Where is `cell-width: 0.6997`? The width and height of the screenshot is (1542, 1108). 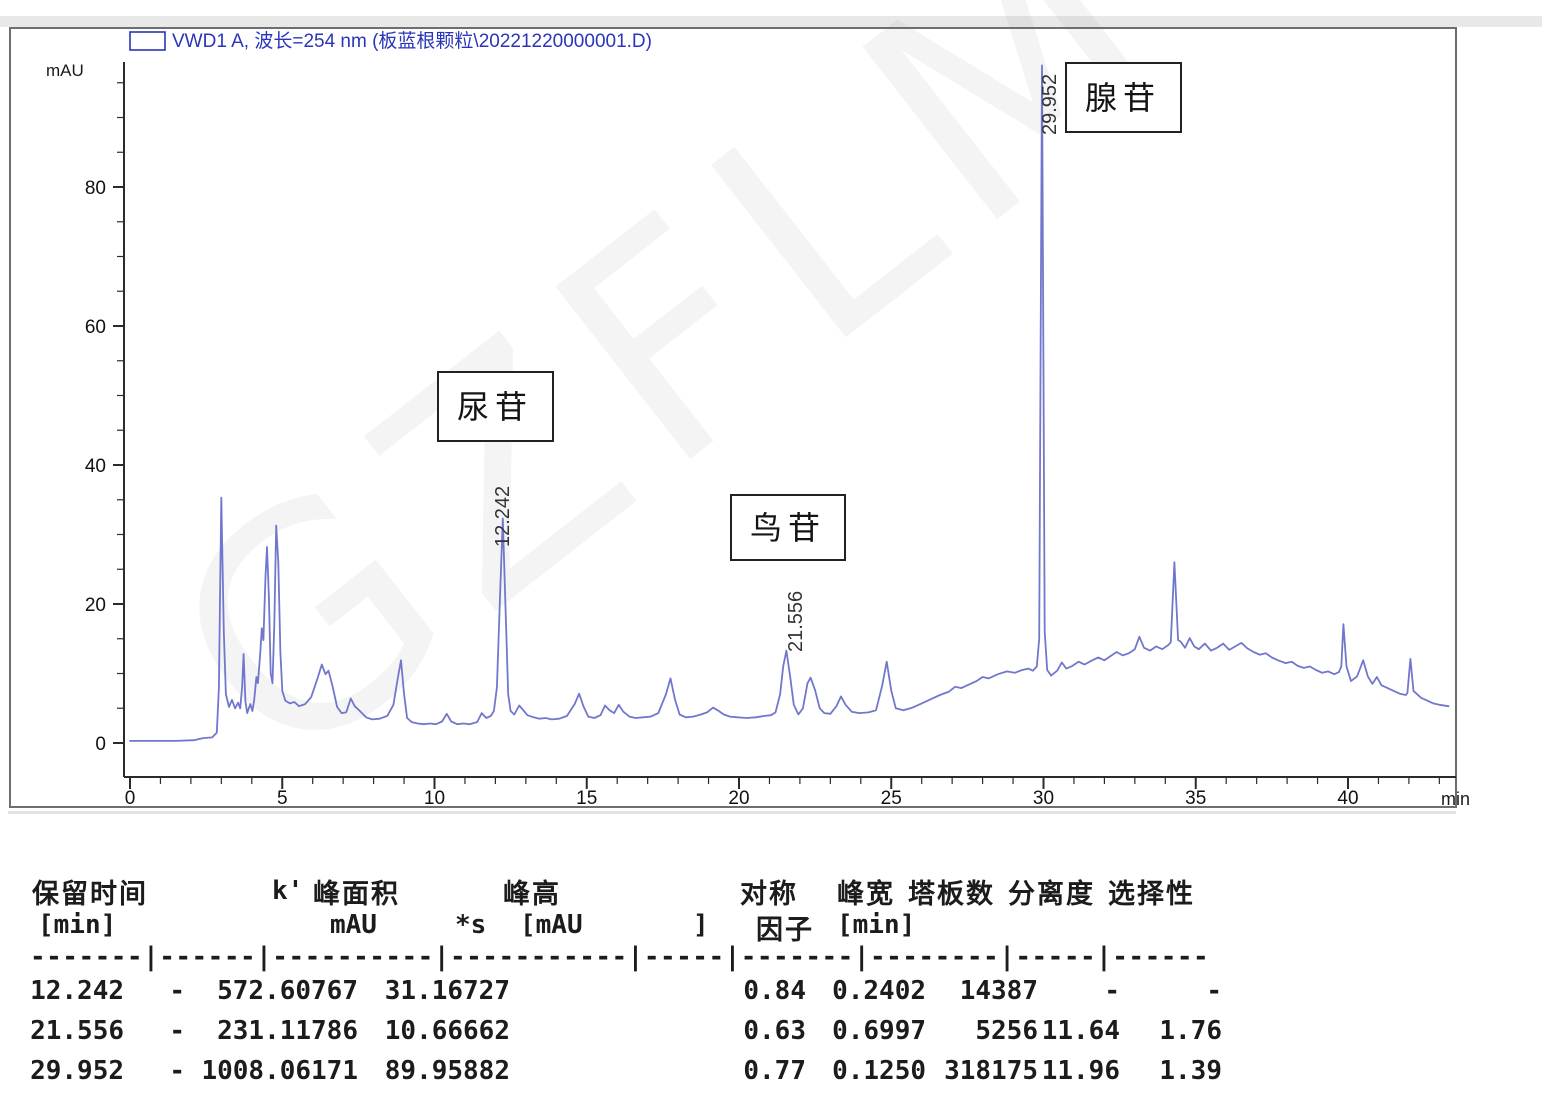
cell-width: 0.6997 is located at coordinates (879, 1031).